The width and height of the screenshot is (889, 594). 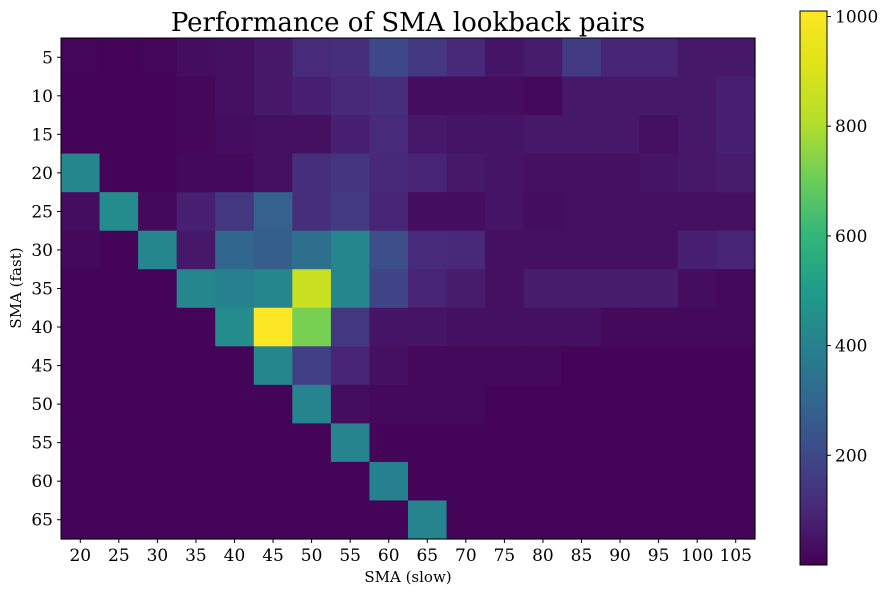 I want to click on x-tick-label: 20, so click(x=80, y=556).